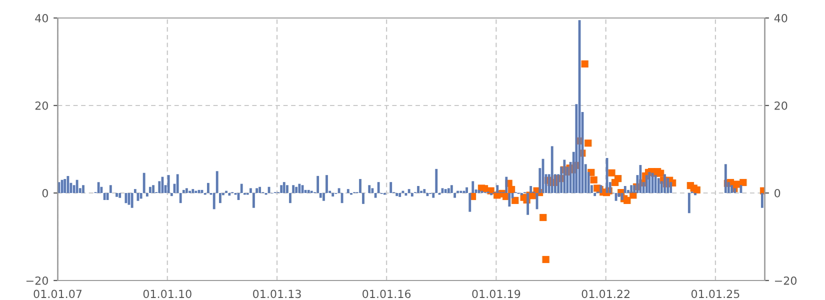 The height and width of the screenshot is (300, 825). What do you see at coordinates (781, 105) in the screenshot?
I see `y2-tick-label: 20` at bounding box center [781, 105].